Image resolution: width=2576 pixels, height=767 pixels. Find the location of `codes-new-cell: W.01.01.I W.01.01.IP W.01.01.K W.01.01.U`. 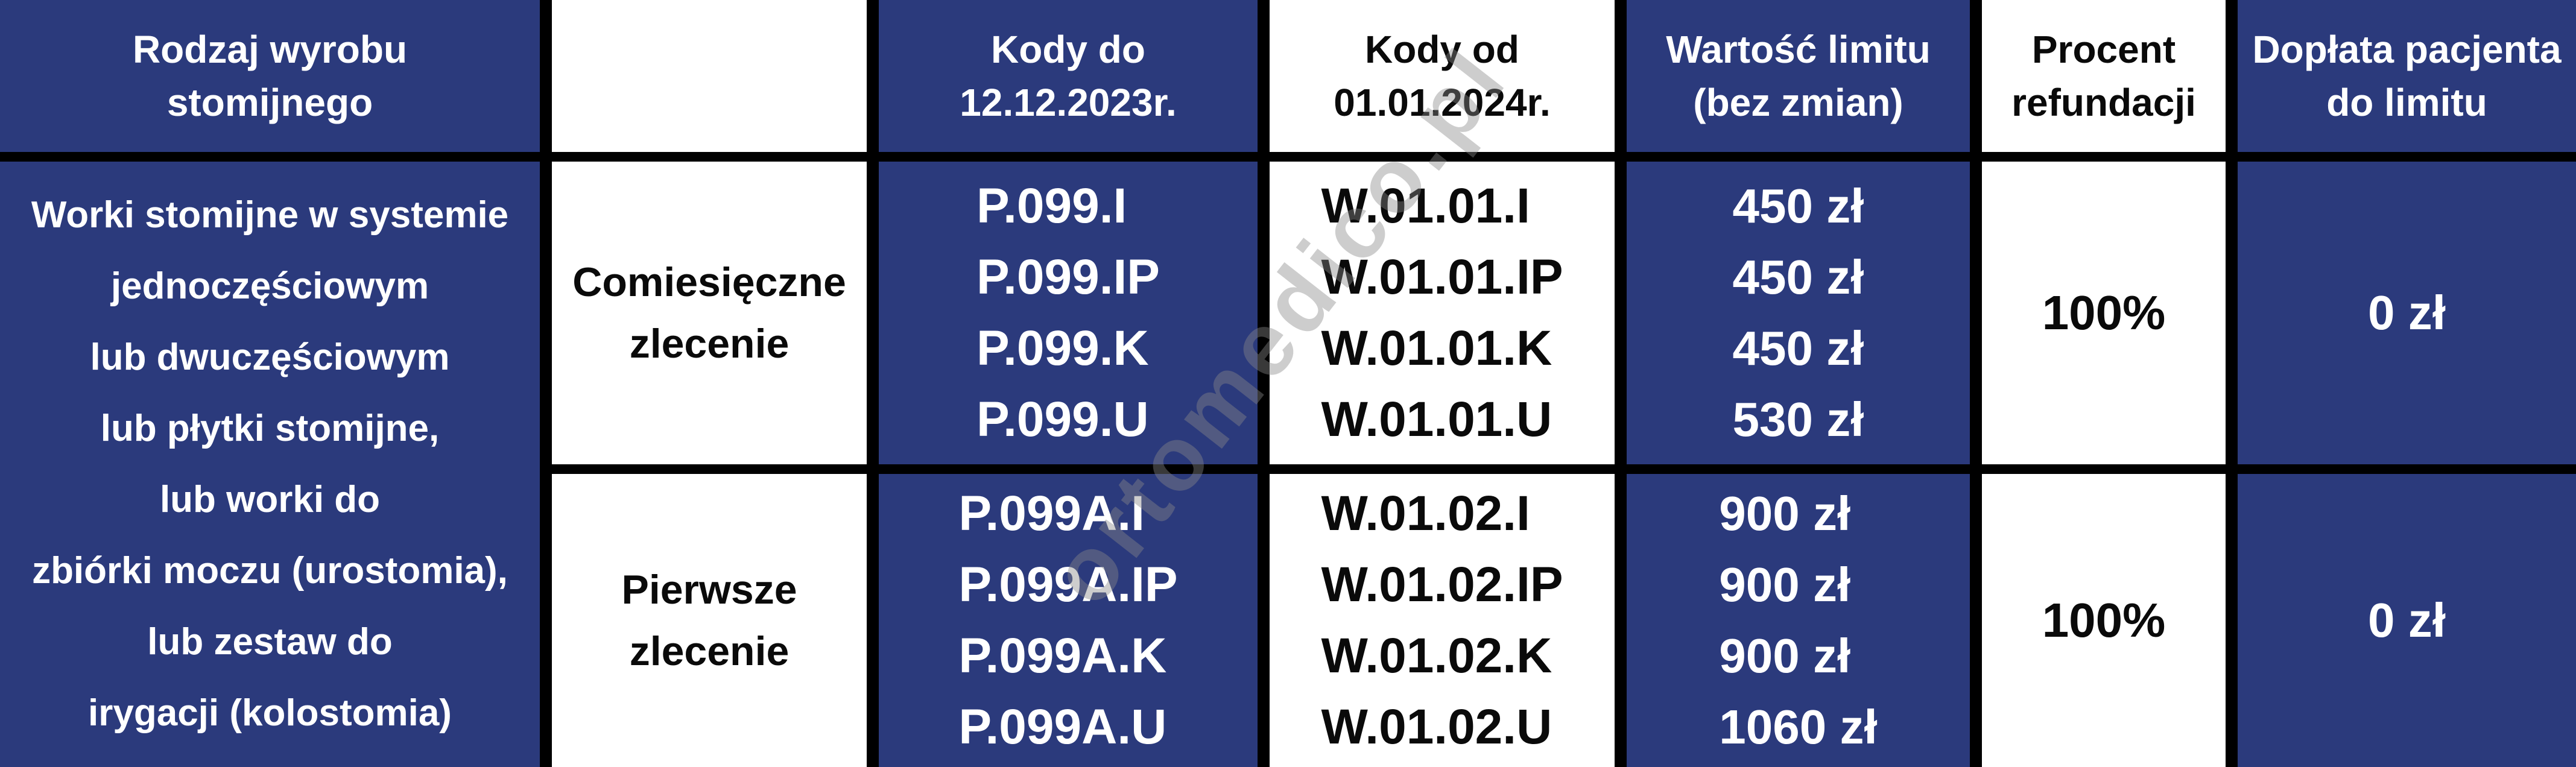

codes-new-cell: W.01.01.I W.01.01.IP W.01.01.K W.01.01.U is located at coordinates (1442, 313).